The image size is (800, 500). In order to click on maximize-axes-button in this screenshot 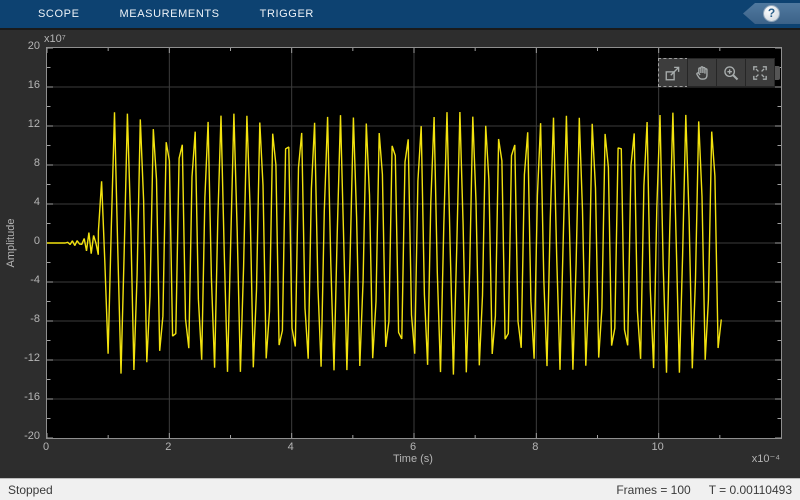, I will do `click(673, 72)`.